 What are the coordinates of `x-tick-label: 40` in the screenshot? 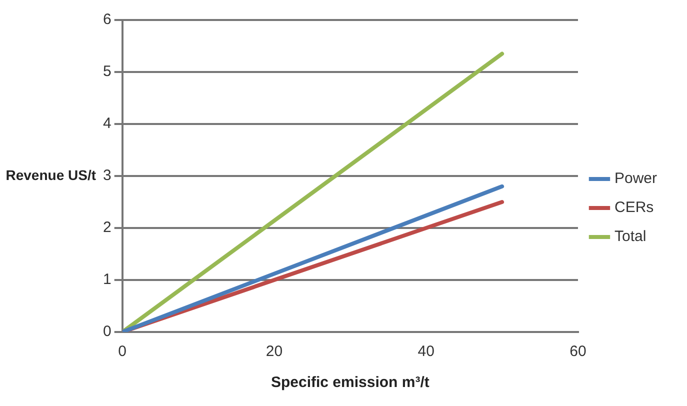 It's located at (426, 351).